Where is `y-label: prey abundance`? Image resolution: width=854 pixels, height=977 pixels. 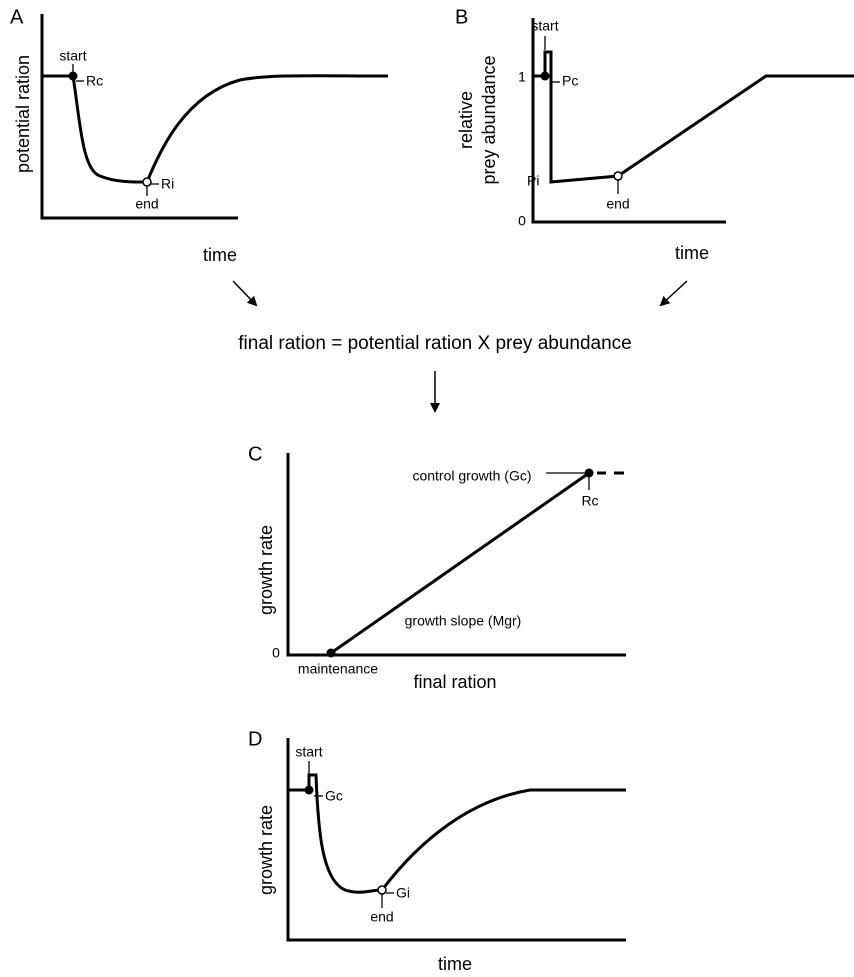 y-label: prey abundance is located at coordinates (489, 119).